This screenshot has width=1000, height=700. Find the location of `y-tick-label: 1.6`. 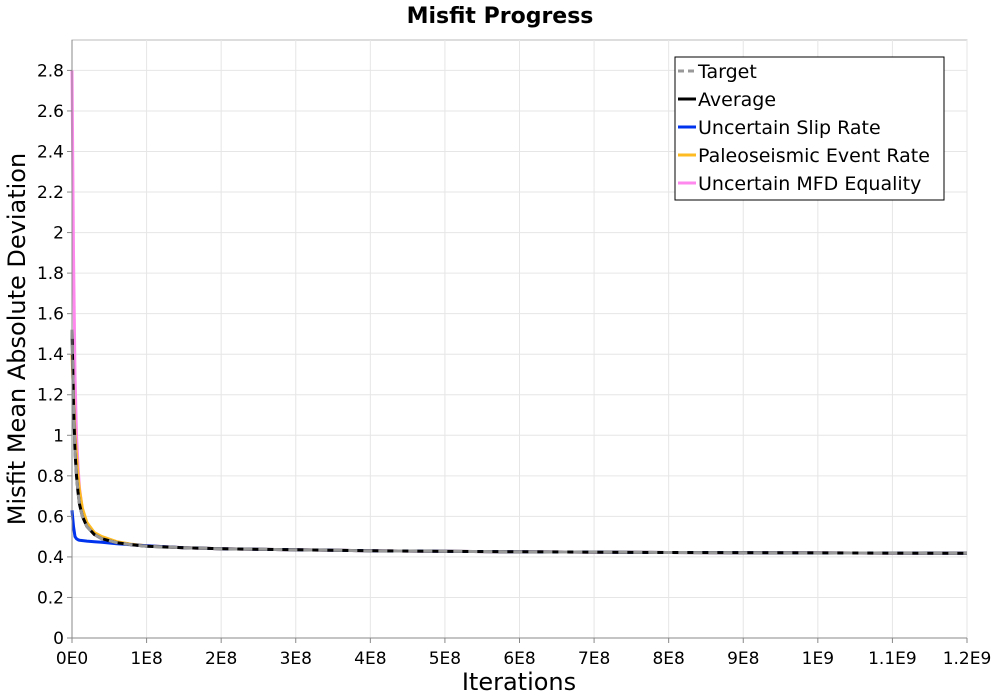

y-tick-label: 1.6 is located at coordinates (50, 315).